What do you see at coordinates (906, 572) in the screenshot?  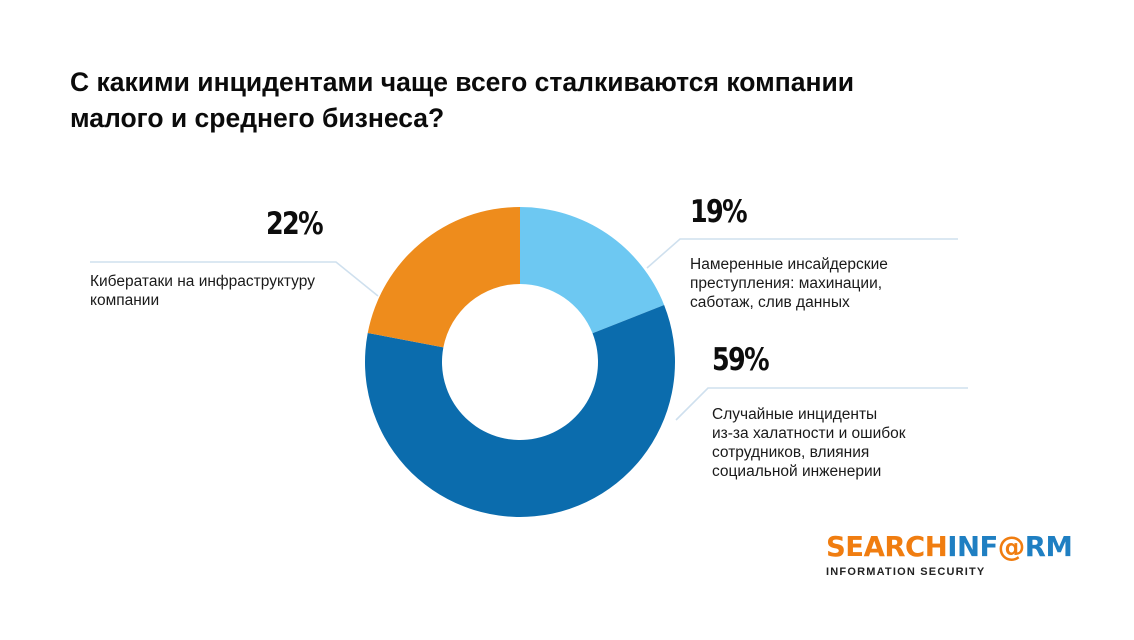 I see `logo-tagline: INFORMATION SECURITY` at bounding box center [906, 572].